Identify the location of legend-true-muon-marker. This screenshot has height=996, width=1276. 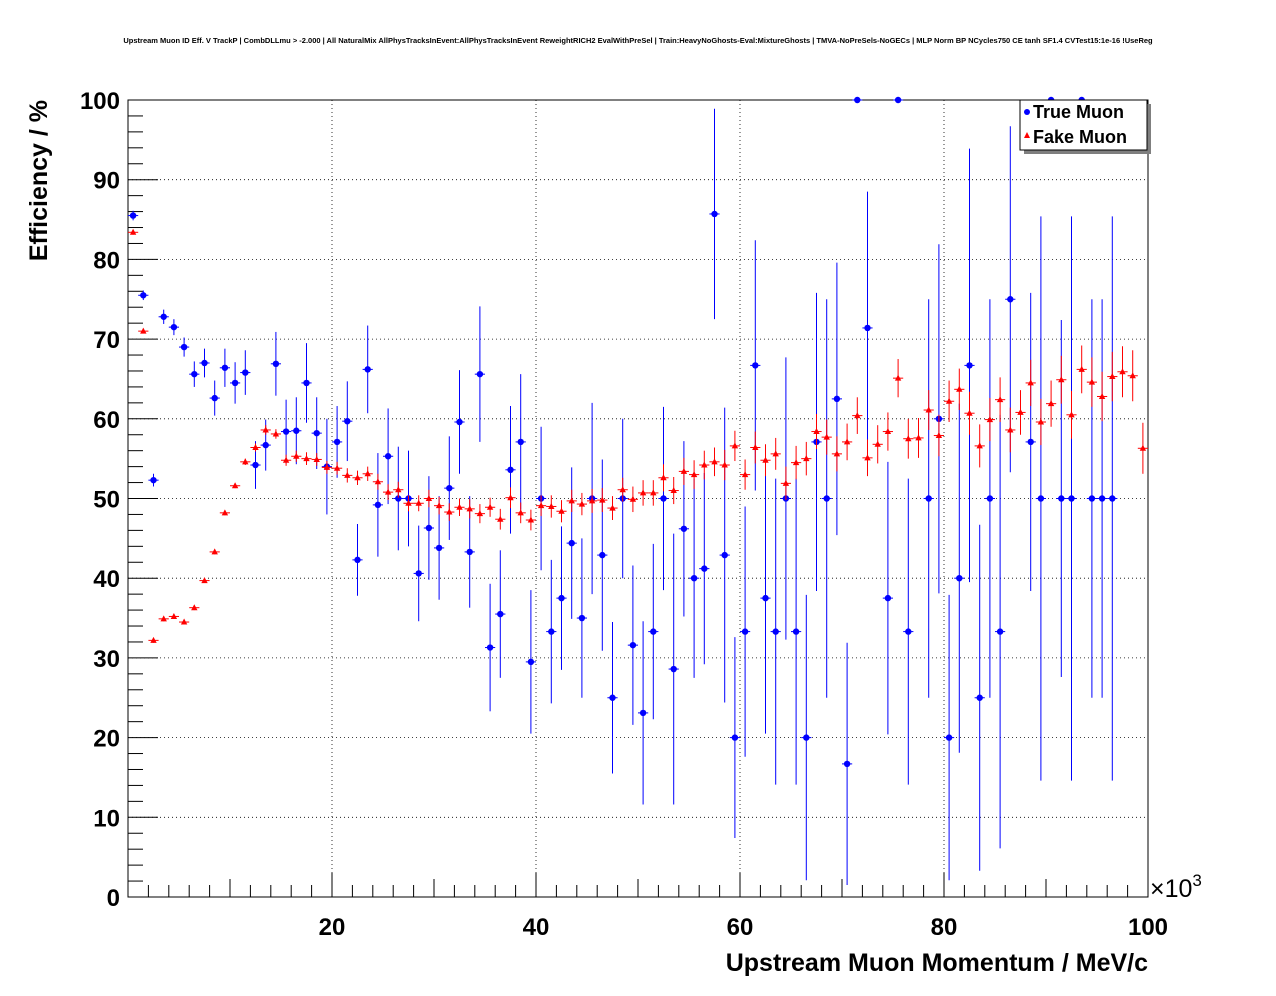
(1027, 112).